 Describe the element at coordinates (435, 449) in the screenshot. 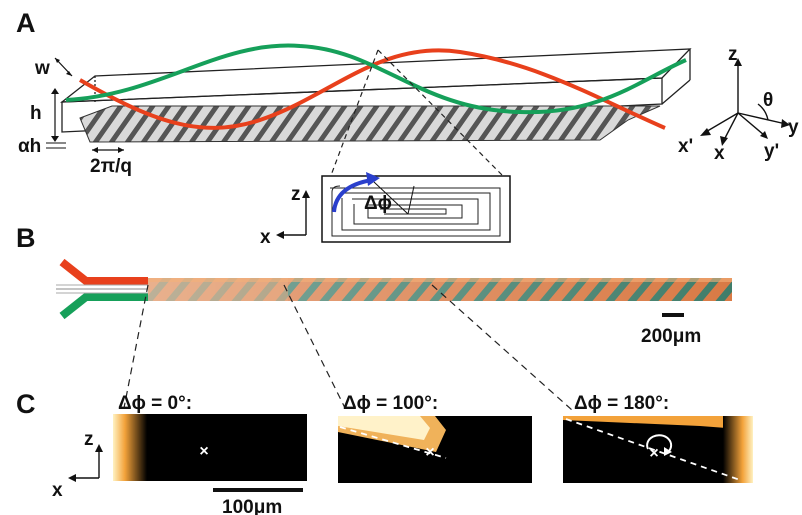

I see `cross-section-100: ×` at that location.